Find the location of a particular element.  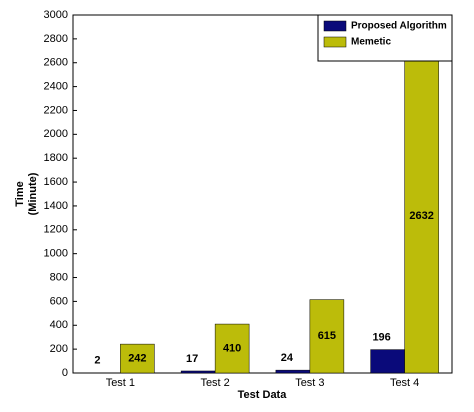

data-label: 17 is located at coordinates (192, 359).